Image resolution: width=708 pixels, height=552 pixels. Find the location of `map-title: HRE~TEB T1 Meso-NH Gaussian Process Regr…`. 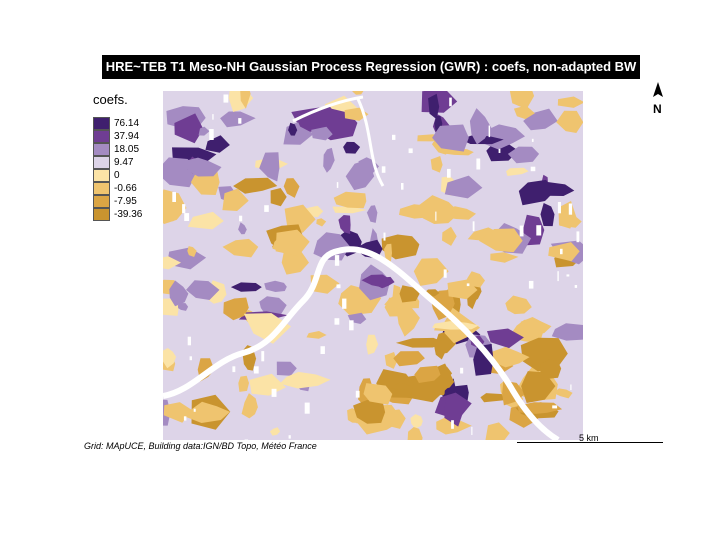

map-title: HRE~TEB T1 Meso-NH Gaussian Process Regr… is located at coordinates (371, 67).